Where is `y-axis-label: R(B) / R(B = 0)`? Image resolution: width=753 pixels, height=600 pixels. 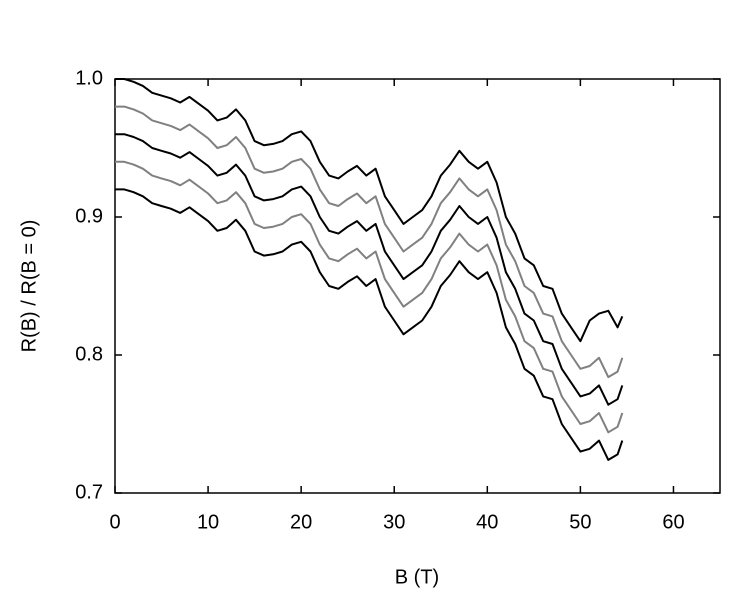
y-axis-label: R(B) / R(B = 0) is located at coordinates (29, 286).